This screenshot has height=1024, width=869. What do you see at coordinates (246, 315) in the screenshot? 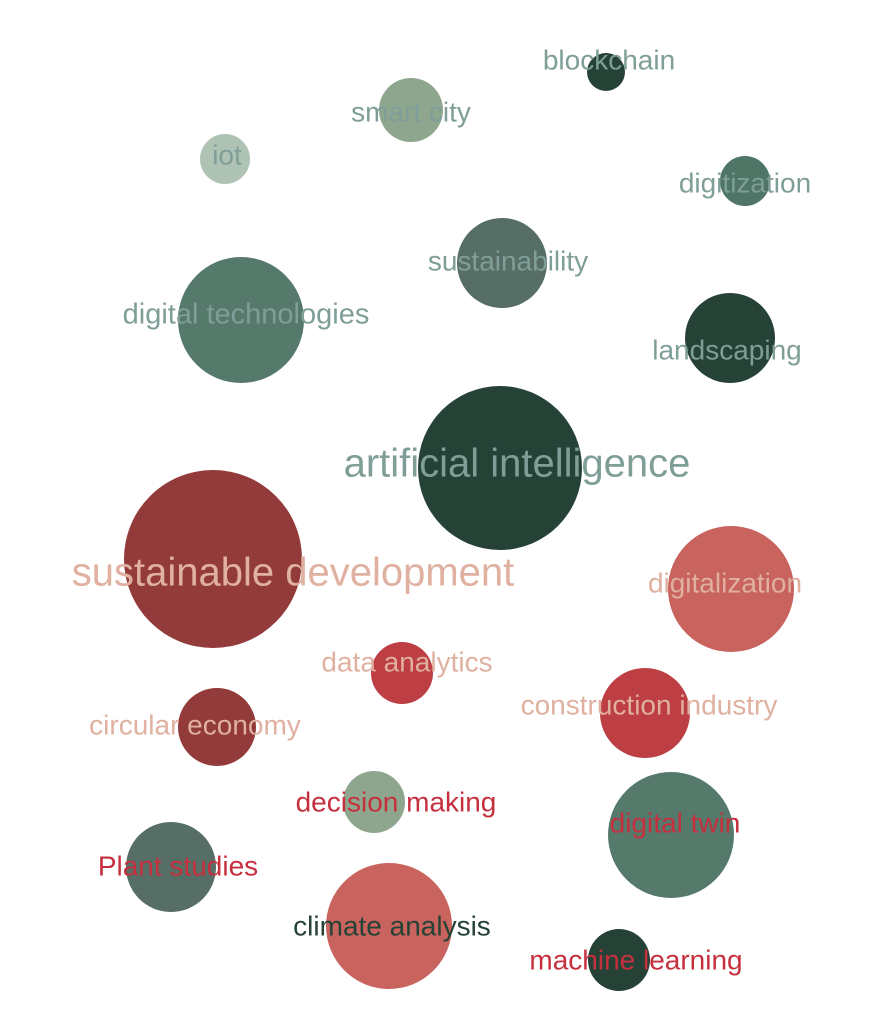
I see `keyword-label: digital technologies` at bounding box center [246, 315].